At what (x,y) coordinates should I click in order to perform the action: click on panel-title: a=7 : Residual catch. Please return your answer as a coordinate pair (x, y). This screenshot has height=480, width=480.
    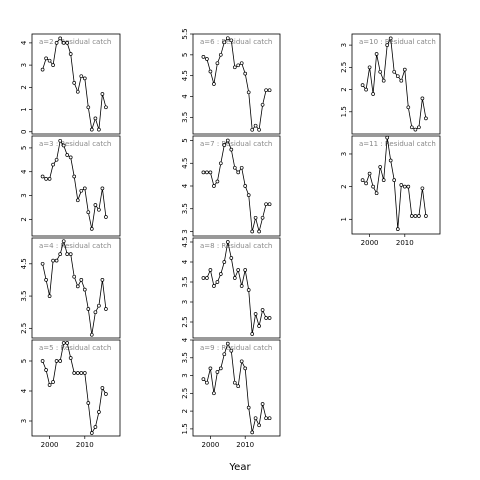
    Looking at the image, I should click on (236, 144).